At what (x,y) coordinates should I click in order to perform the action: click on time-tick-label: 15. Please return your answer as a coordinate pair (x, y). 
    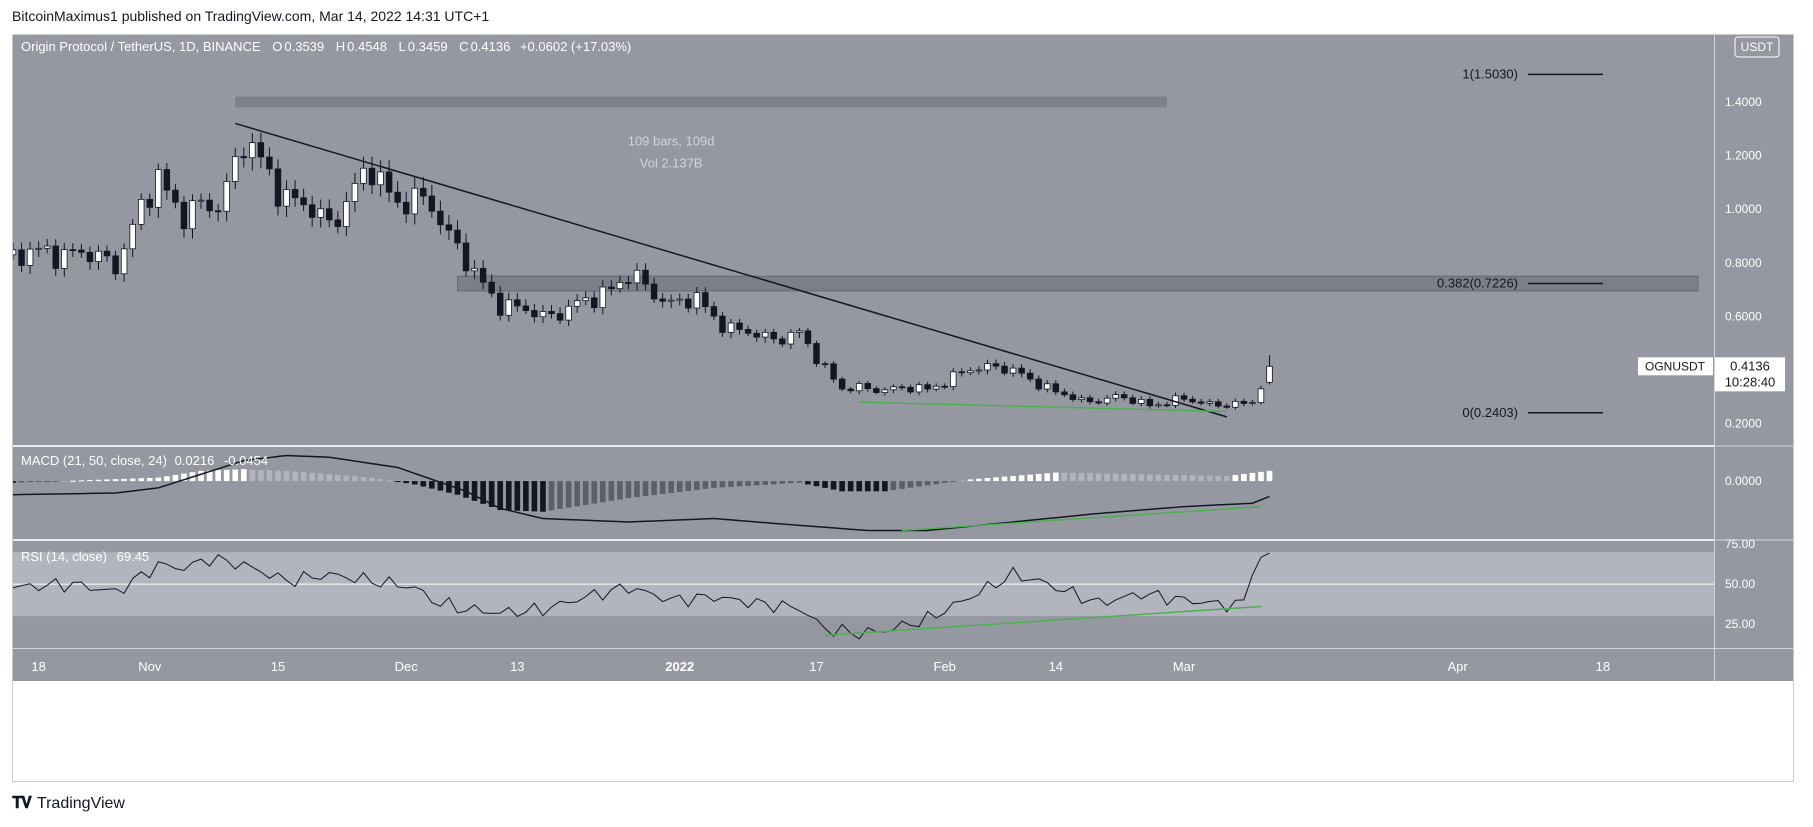
    Looking at the image, I should click on (278, 666).